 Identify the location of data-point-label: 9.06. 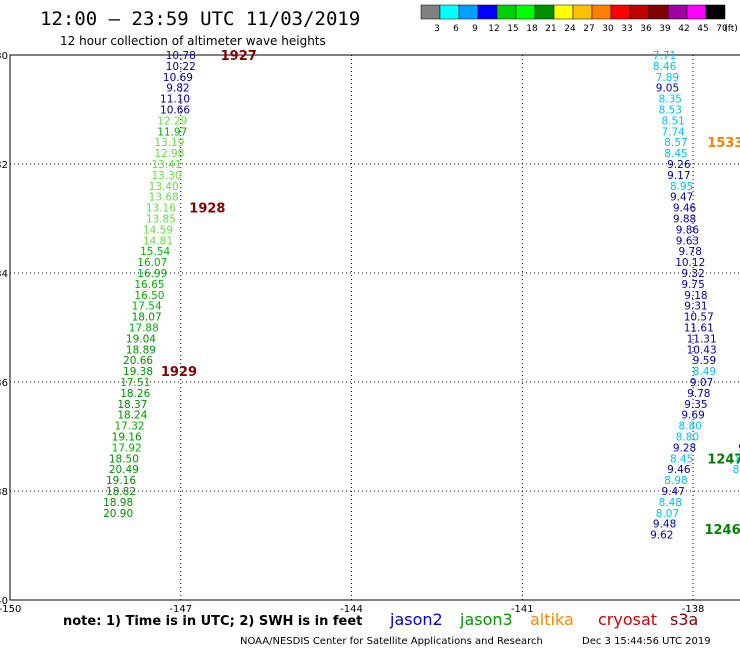
(739, 448).